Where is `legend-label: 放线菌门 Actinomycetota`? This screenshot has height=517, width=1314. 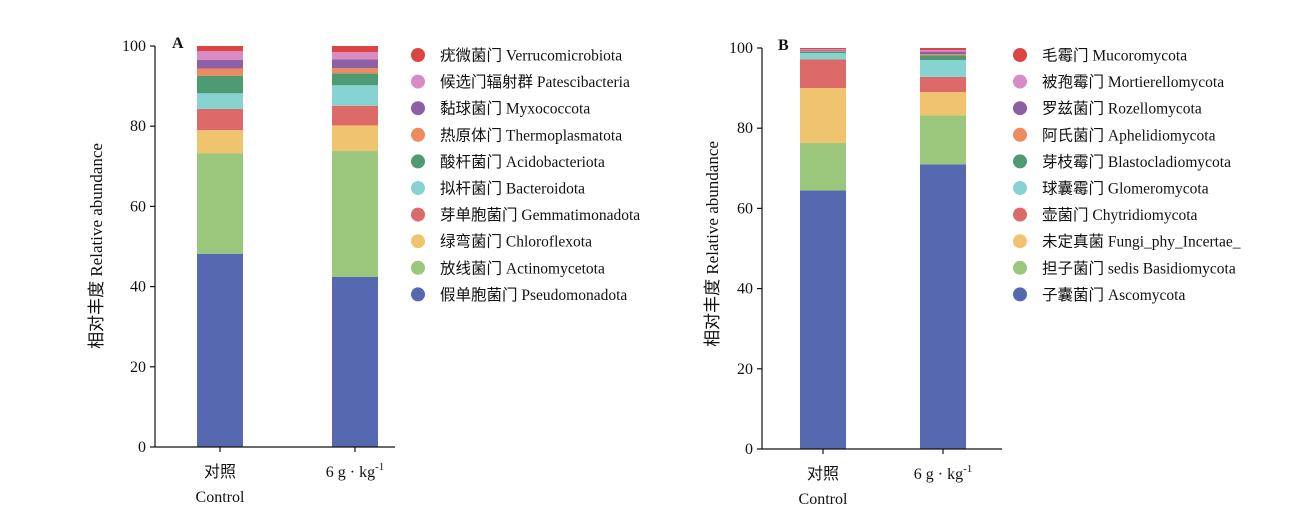 legend-label: 放线菌门 Actinomycetota is located at coordinates (522, 268).